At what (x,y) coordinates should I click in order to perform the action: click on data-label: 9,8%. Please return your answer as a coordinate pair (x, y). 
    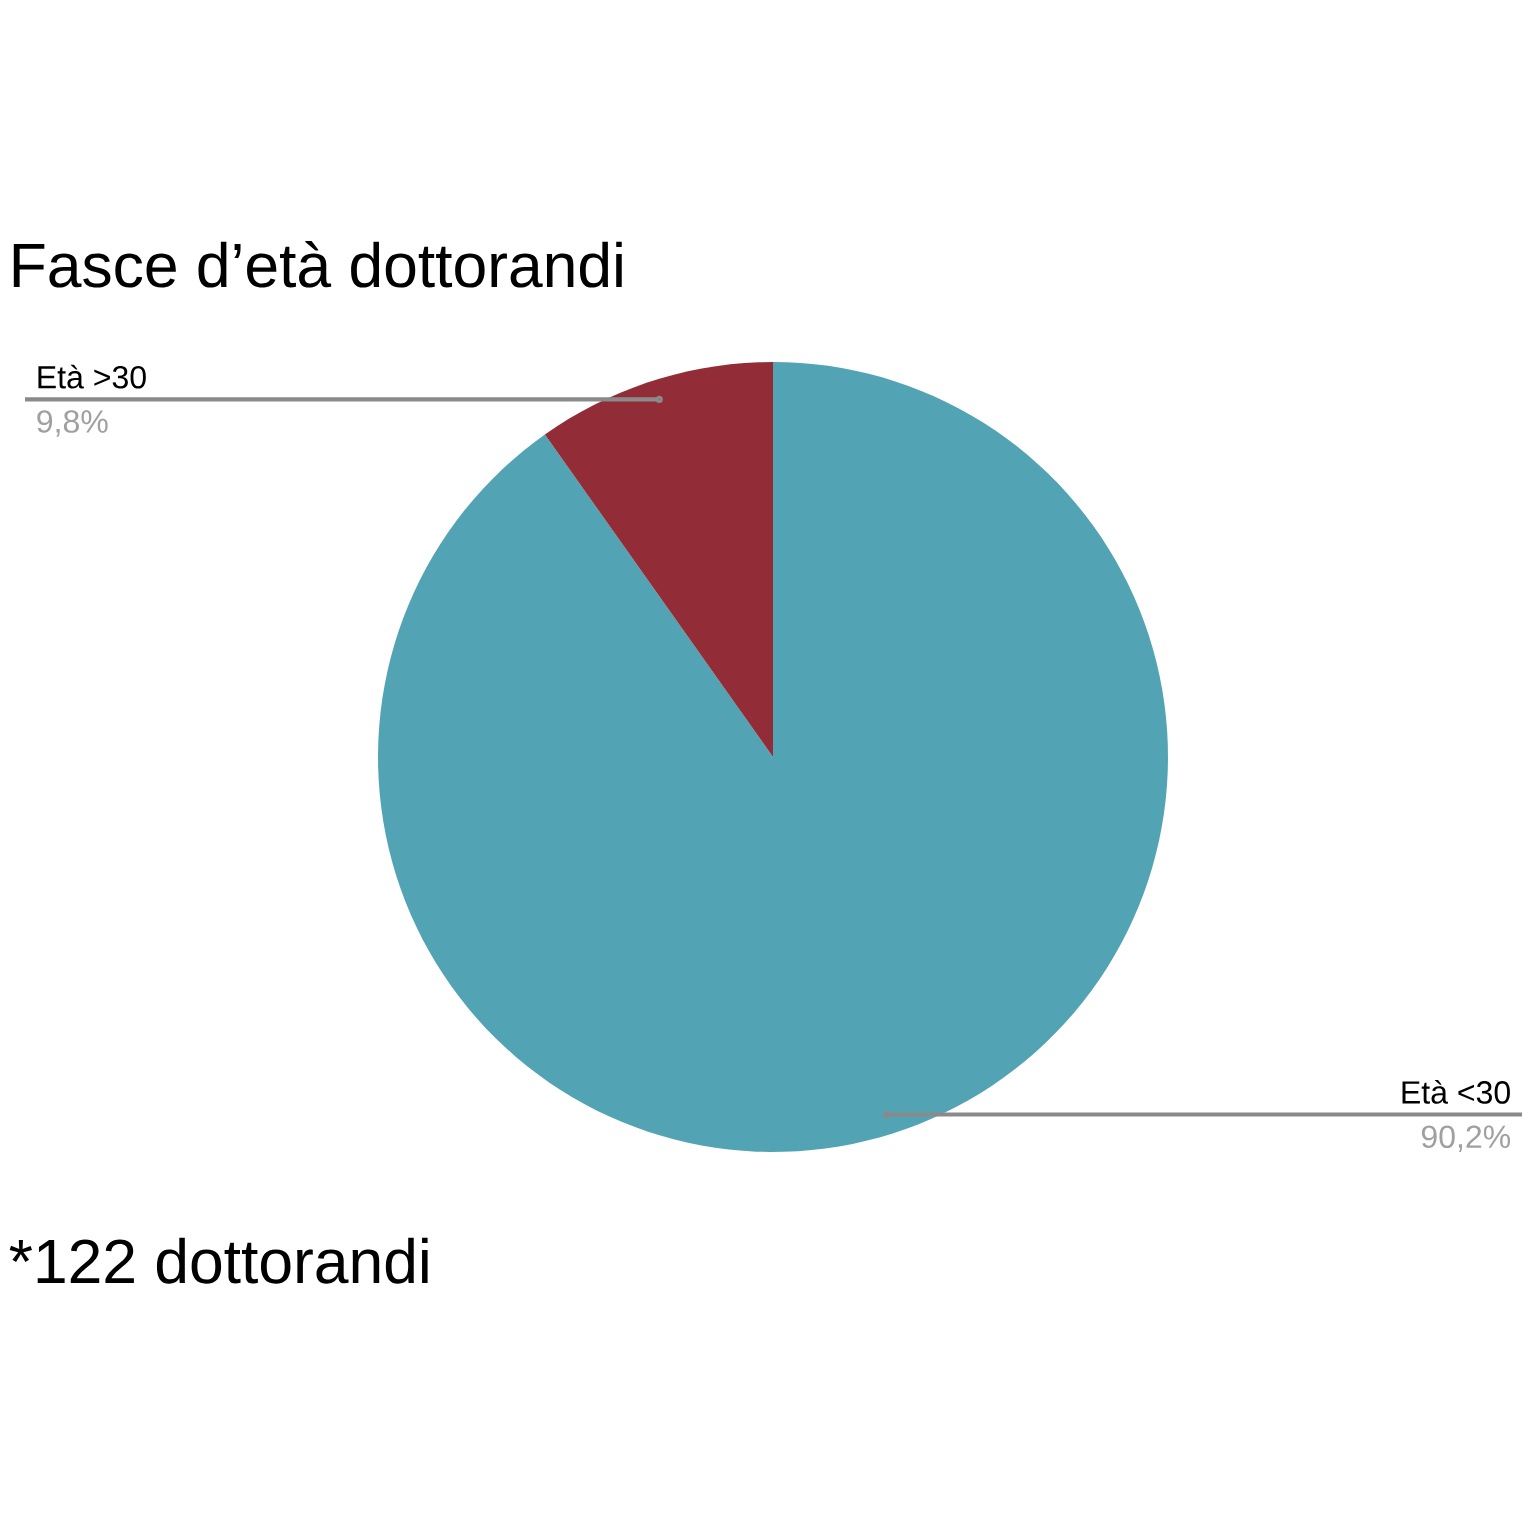
    Looking at the image, I should click on (72, 423).